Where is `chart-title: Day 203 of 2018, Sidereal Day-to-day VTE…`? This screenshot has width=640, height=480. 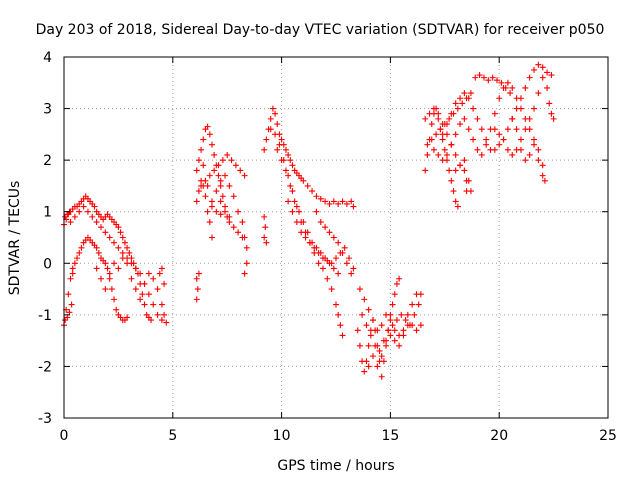 chart-title: Day 203 of 2018, Sidereal Day-to-day VTE… is located at coordinates (320, 30).